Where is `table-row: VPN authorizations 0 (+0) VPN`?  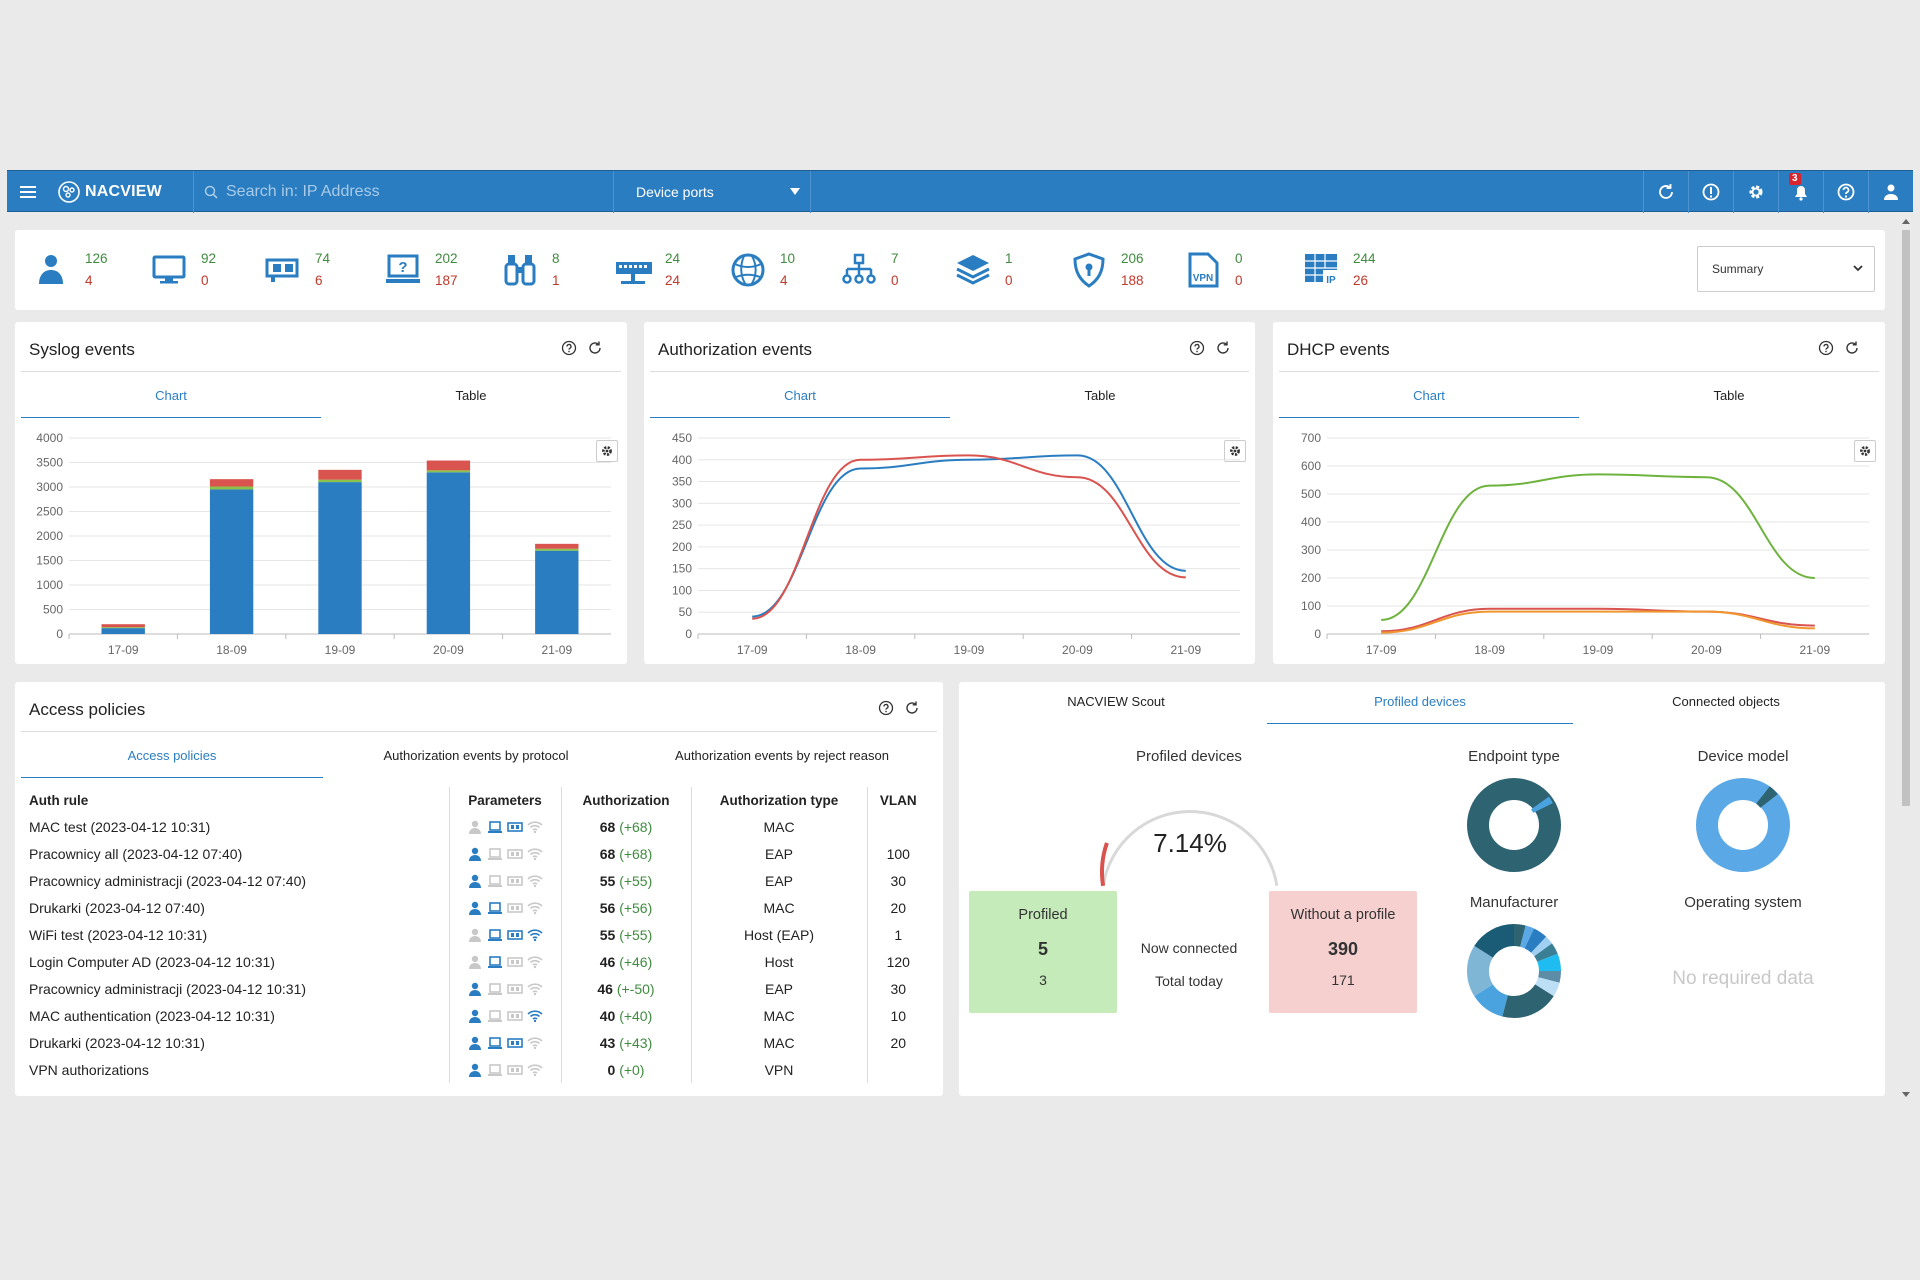 table-row: VPN authorizations 0 (+0) VPN is located at coordinates (479, 1069).